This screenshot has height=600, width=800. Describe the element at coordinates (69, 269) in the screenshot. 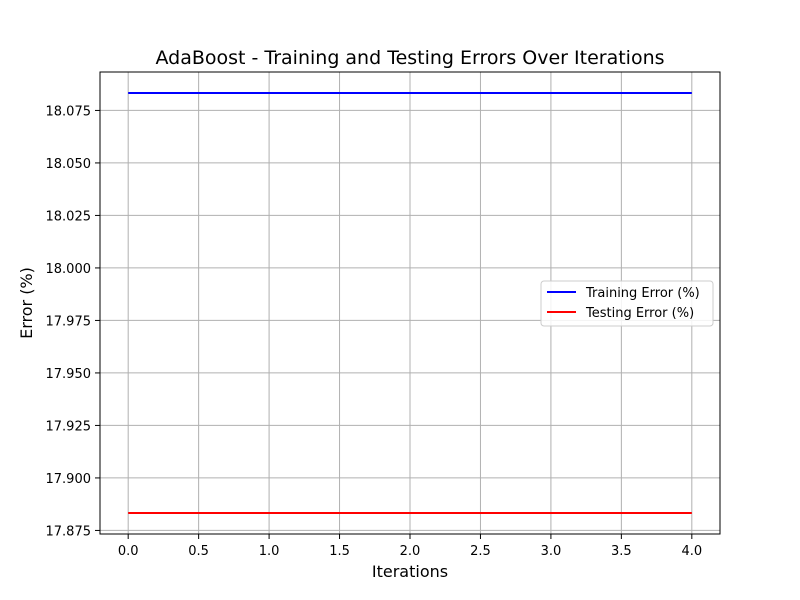

I see `y-tick-label: 18.000` at that location.